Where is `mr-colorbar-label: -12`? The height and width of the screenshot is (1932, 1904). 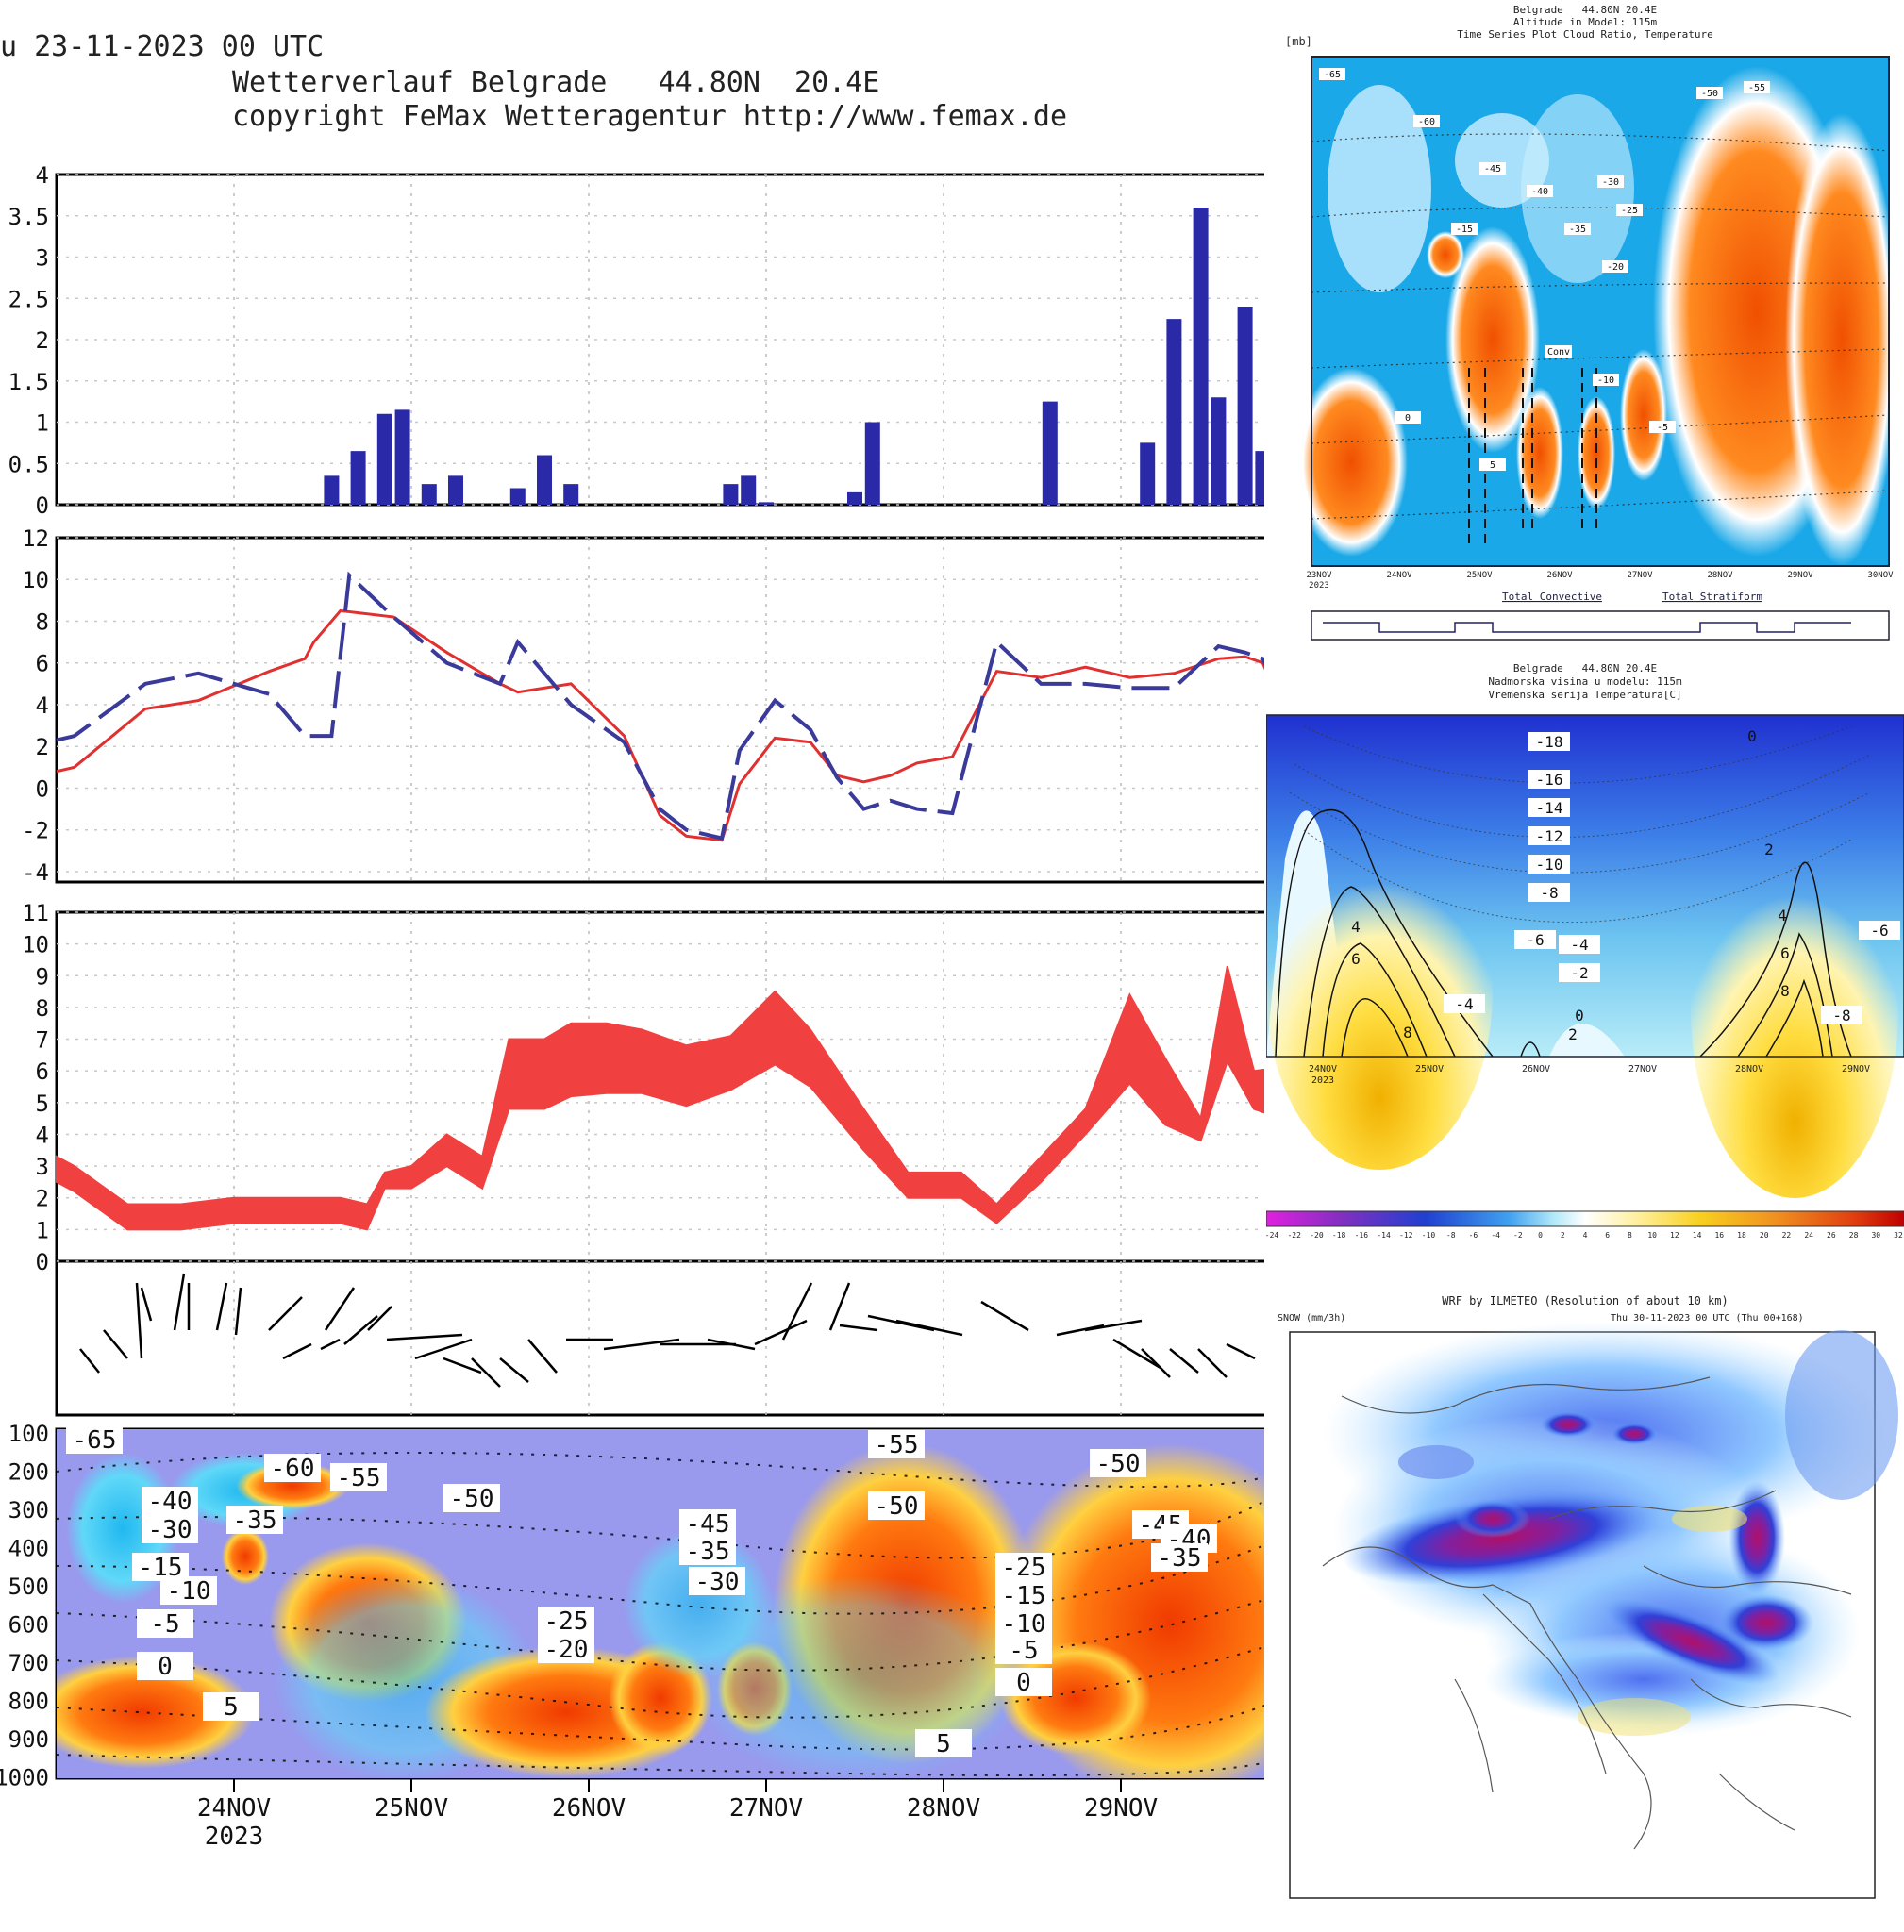
mr-colorbar-label: -12 is located at coordinates (1406, 1236).